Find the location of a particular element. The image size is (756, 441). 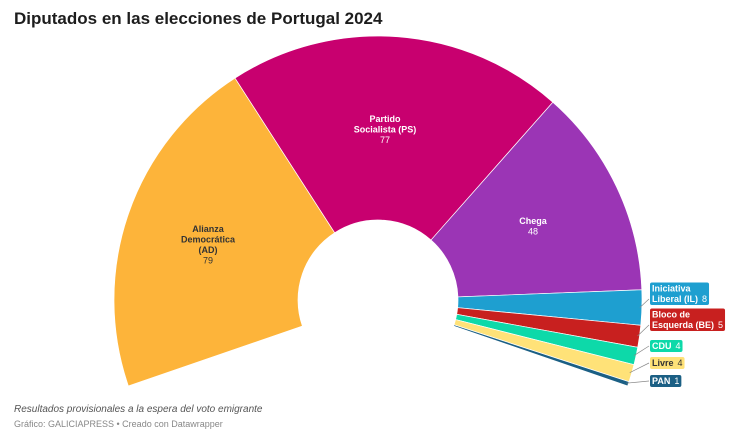

slice-label-5: CDU 4 is located at coordinates (666, 346).